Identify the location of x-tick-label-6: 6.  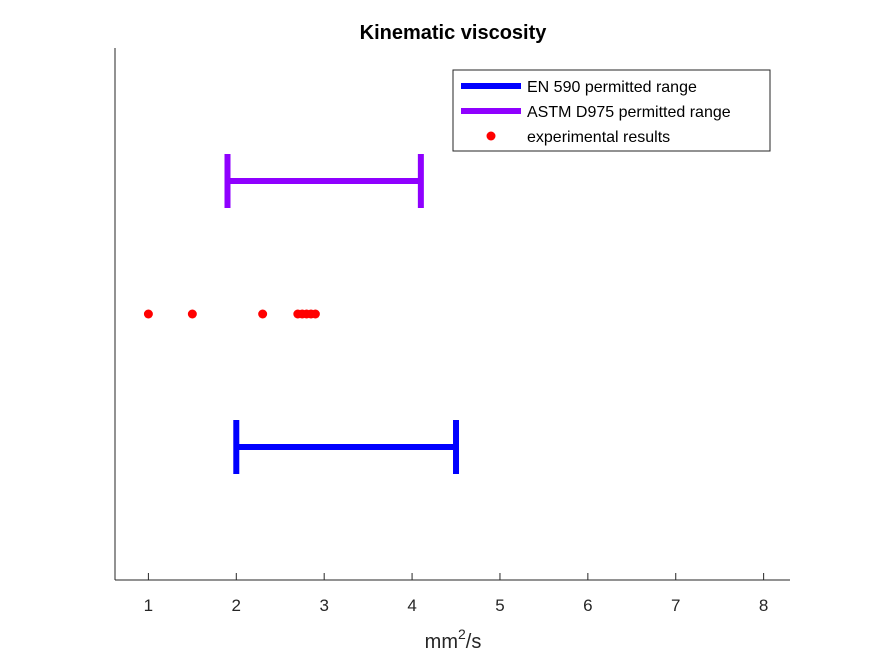
(587, 605).